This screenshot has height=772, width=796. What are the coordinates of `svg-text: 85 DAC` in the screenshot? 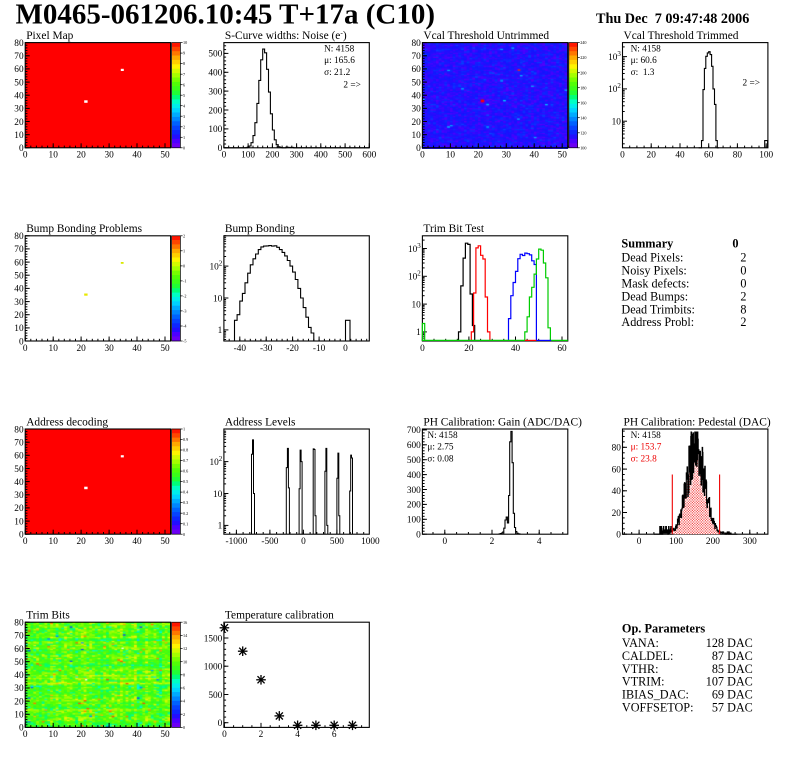 It's located at (732, 669).